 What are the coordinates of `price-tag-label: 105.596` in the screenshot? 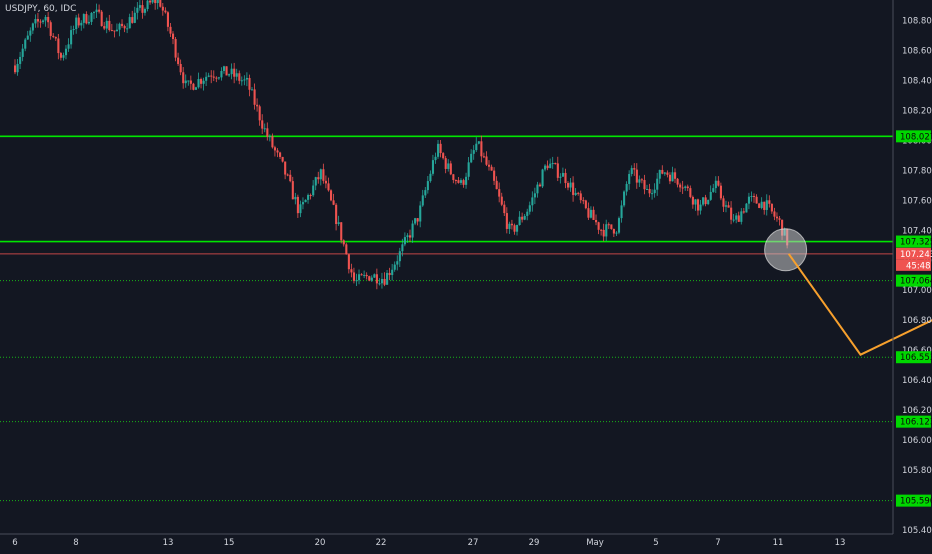 It's located at (916, 502).